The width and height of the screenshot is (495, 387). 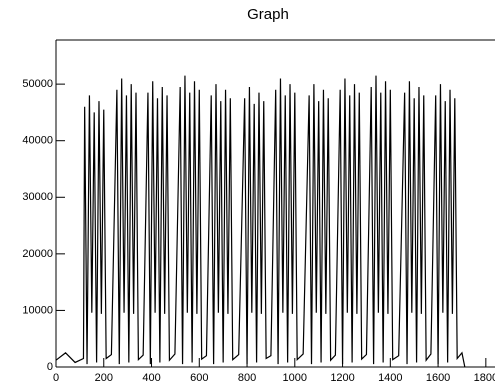 What do you see at coordinates (37, 197) in the screenshot?
I see `y-tick-label: 30000` at bounding box center [37, 197].